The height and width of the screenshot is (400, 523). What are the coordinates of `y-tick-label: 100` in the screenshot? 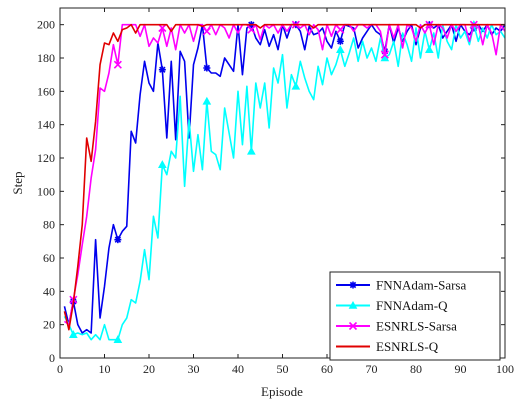 It's located at (46, 191).